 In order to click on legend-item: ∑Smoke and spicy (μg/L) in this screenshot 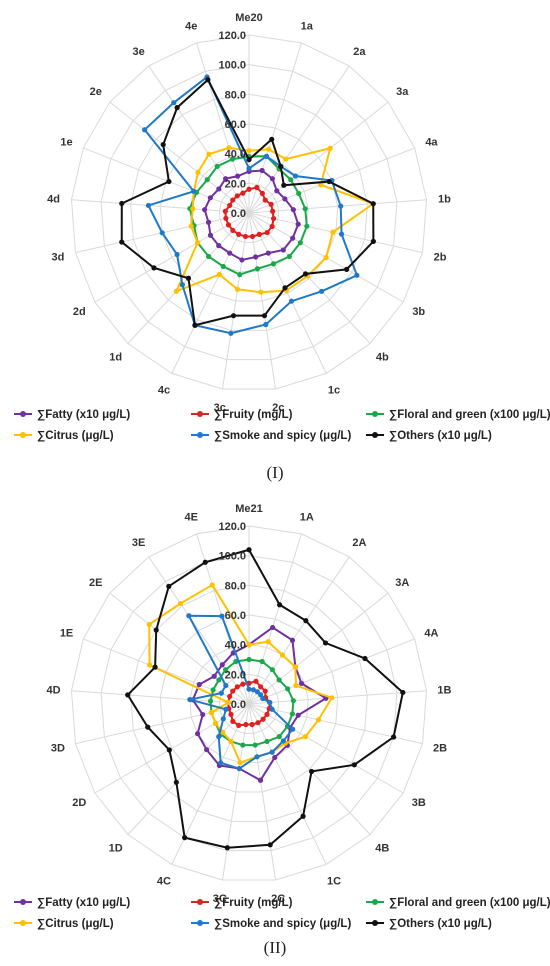, I will do `click(271, 924)`.